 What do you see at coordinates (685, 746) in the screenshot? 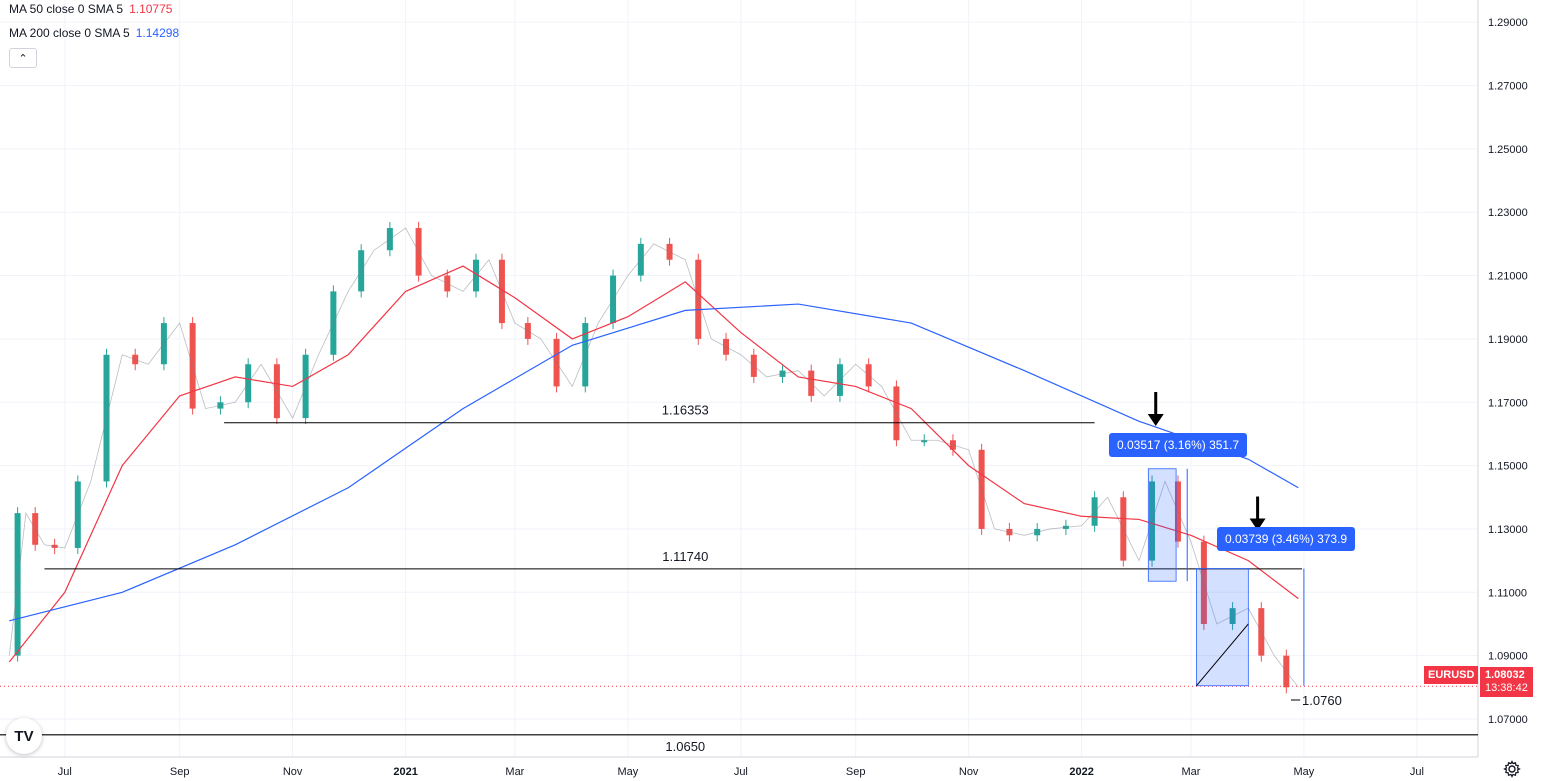
I see `level-label-3: 1.0650` at bounding box center [685, 746].